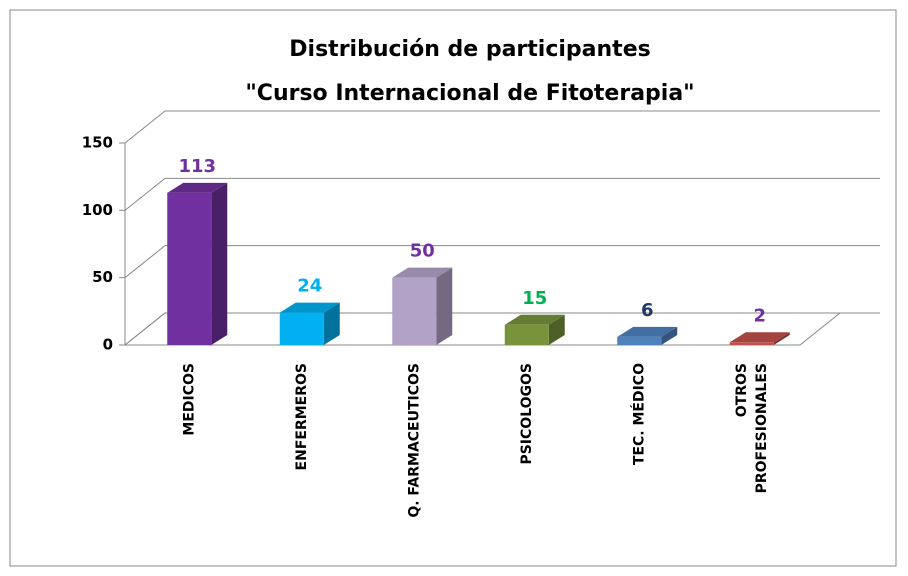 This screenshot has width=908, height=576. What do you see at coordinates (108, 345) in the screenshot?
I see `y-tick-label: 0` at bounding box center [108, 345].